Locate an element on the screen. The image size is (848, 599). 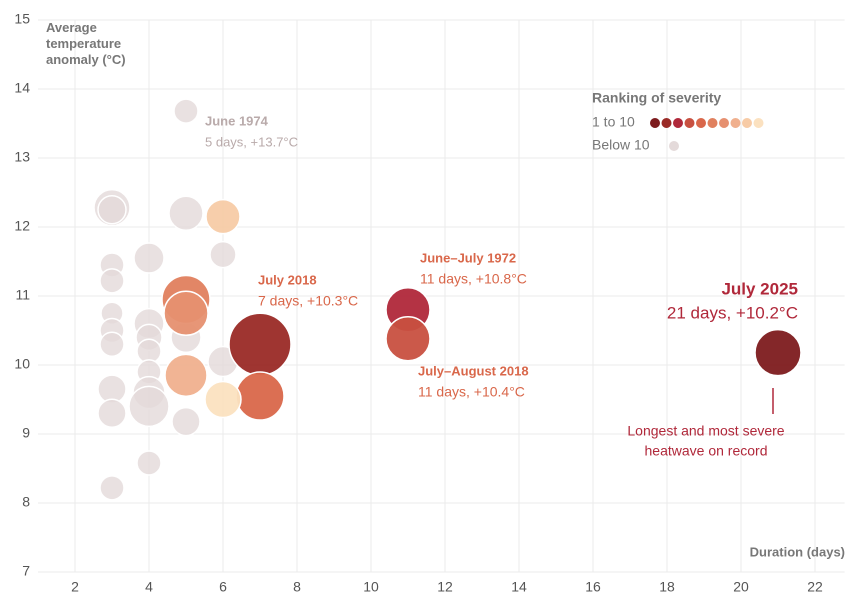
y-tick-label: 12 is located at coordinates (22, 226).